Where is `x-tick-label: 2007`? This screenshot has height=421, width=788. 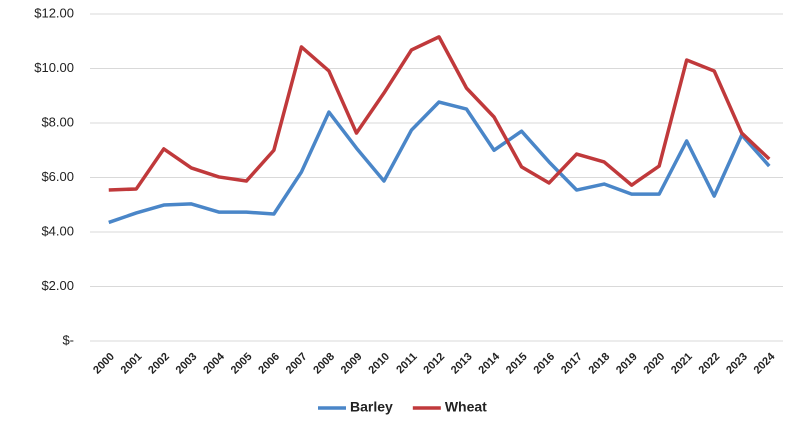
x-tick-label: 2007 is located at coordinates (297, 364).